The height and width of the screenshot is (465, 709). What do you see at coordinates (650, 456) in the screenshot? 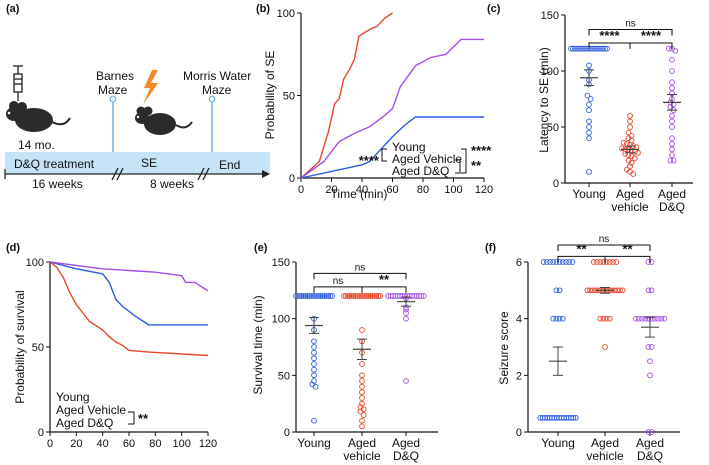
I see `x-tick-label: D&Q` at bounding box center [650, 456].